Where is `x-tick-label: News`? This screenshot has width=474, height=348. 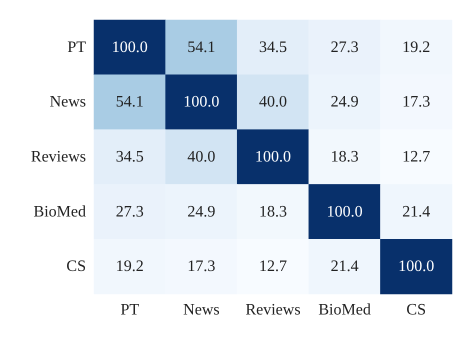 x-tick-label: News is located at coordinates (201, 310).